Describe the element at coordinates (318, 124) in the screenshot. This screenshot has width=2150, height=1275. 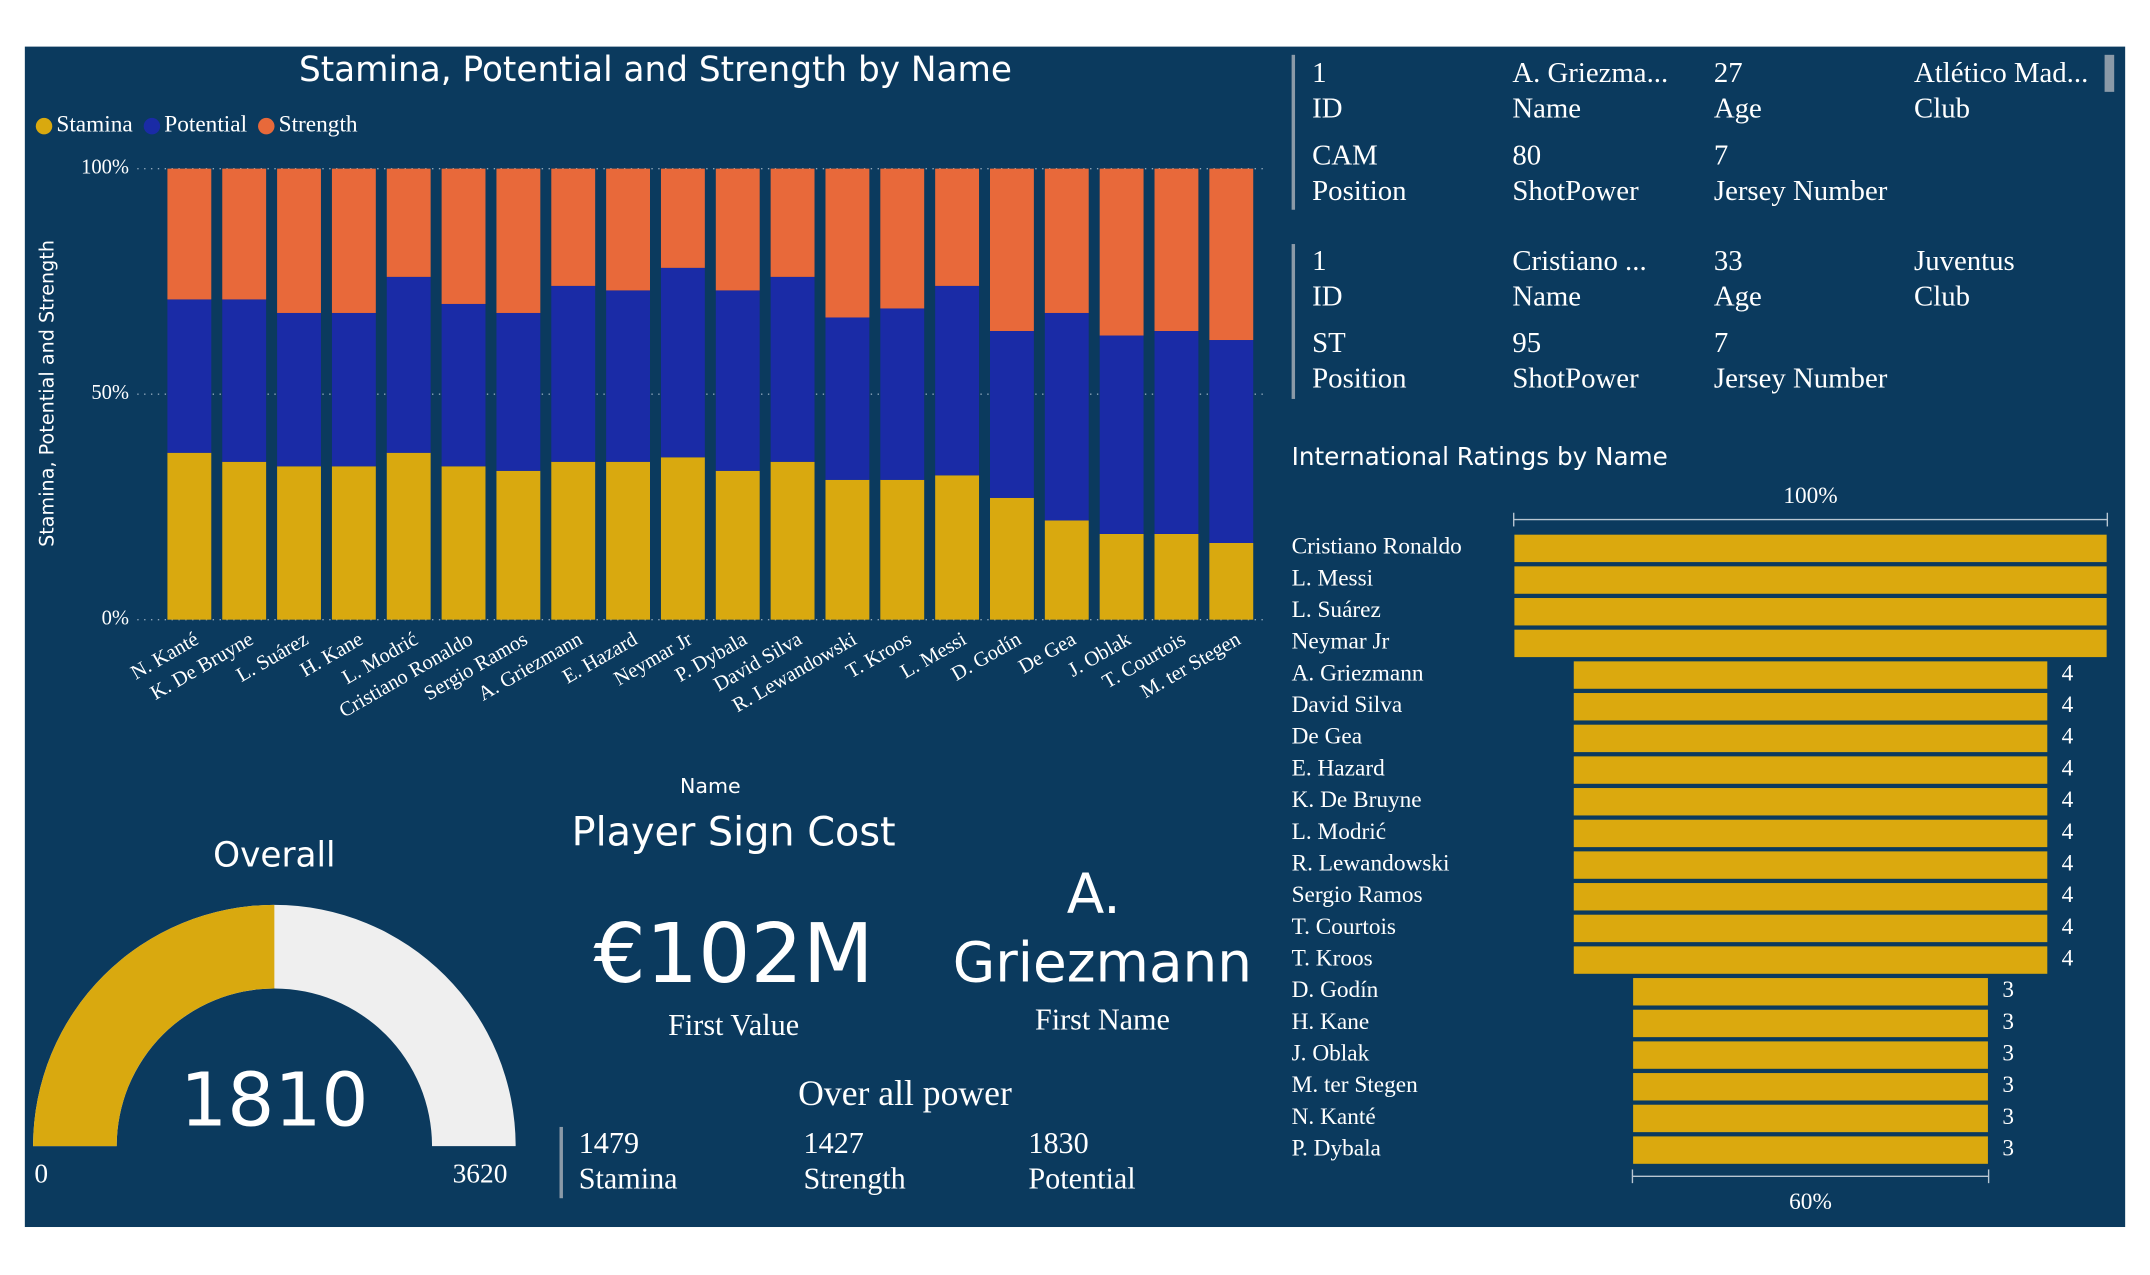
I see `legend-label: Strength` at that location.